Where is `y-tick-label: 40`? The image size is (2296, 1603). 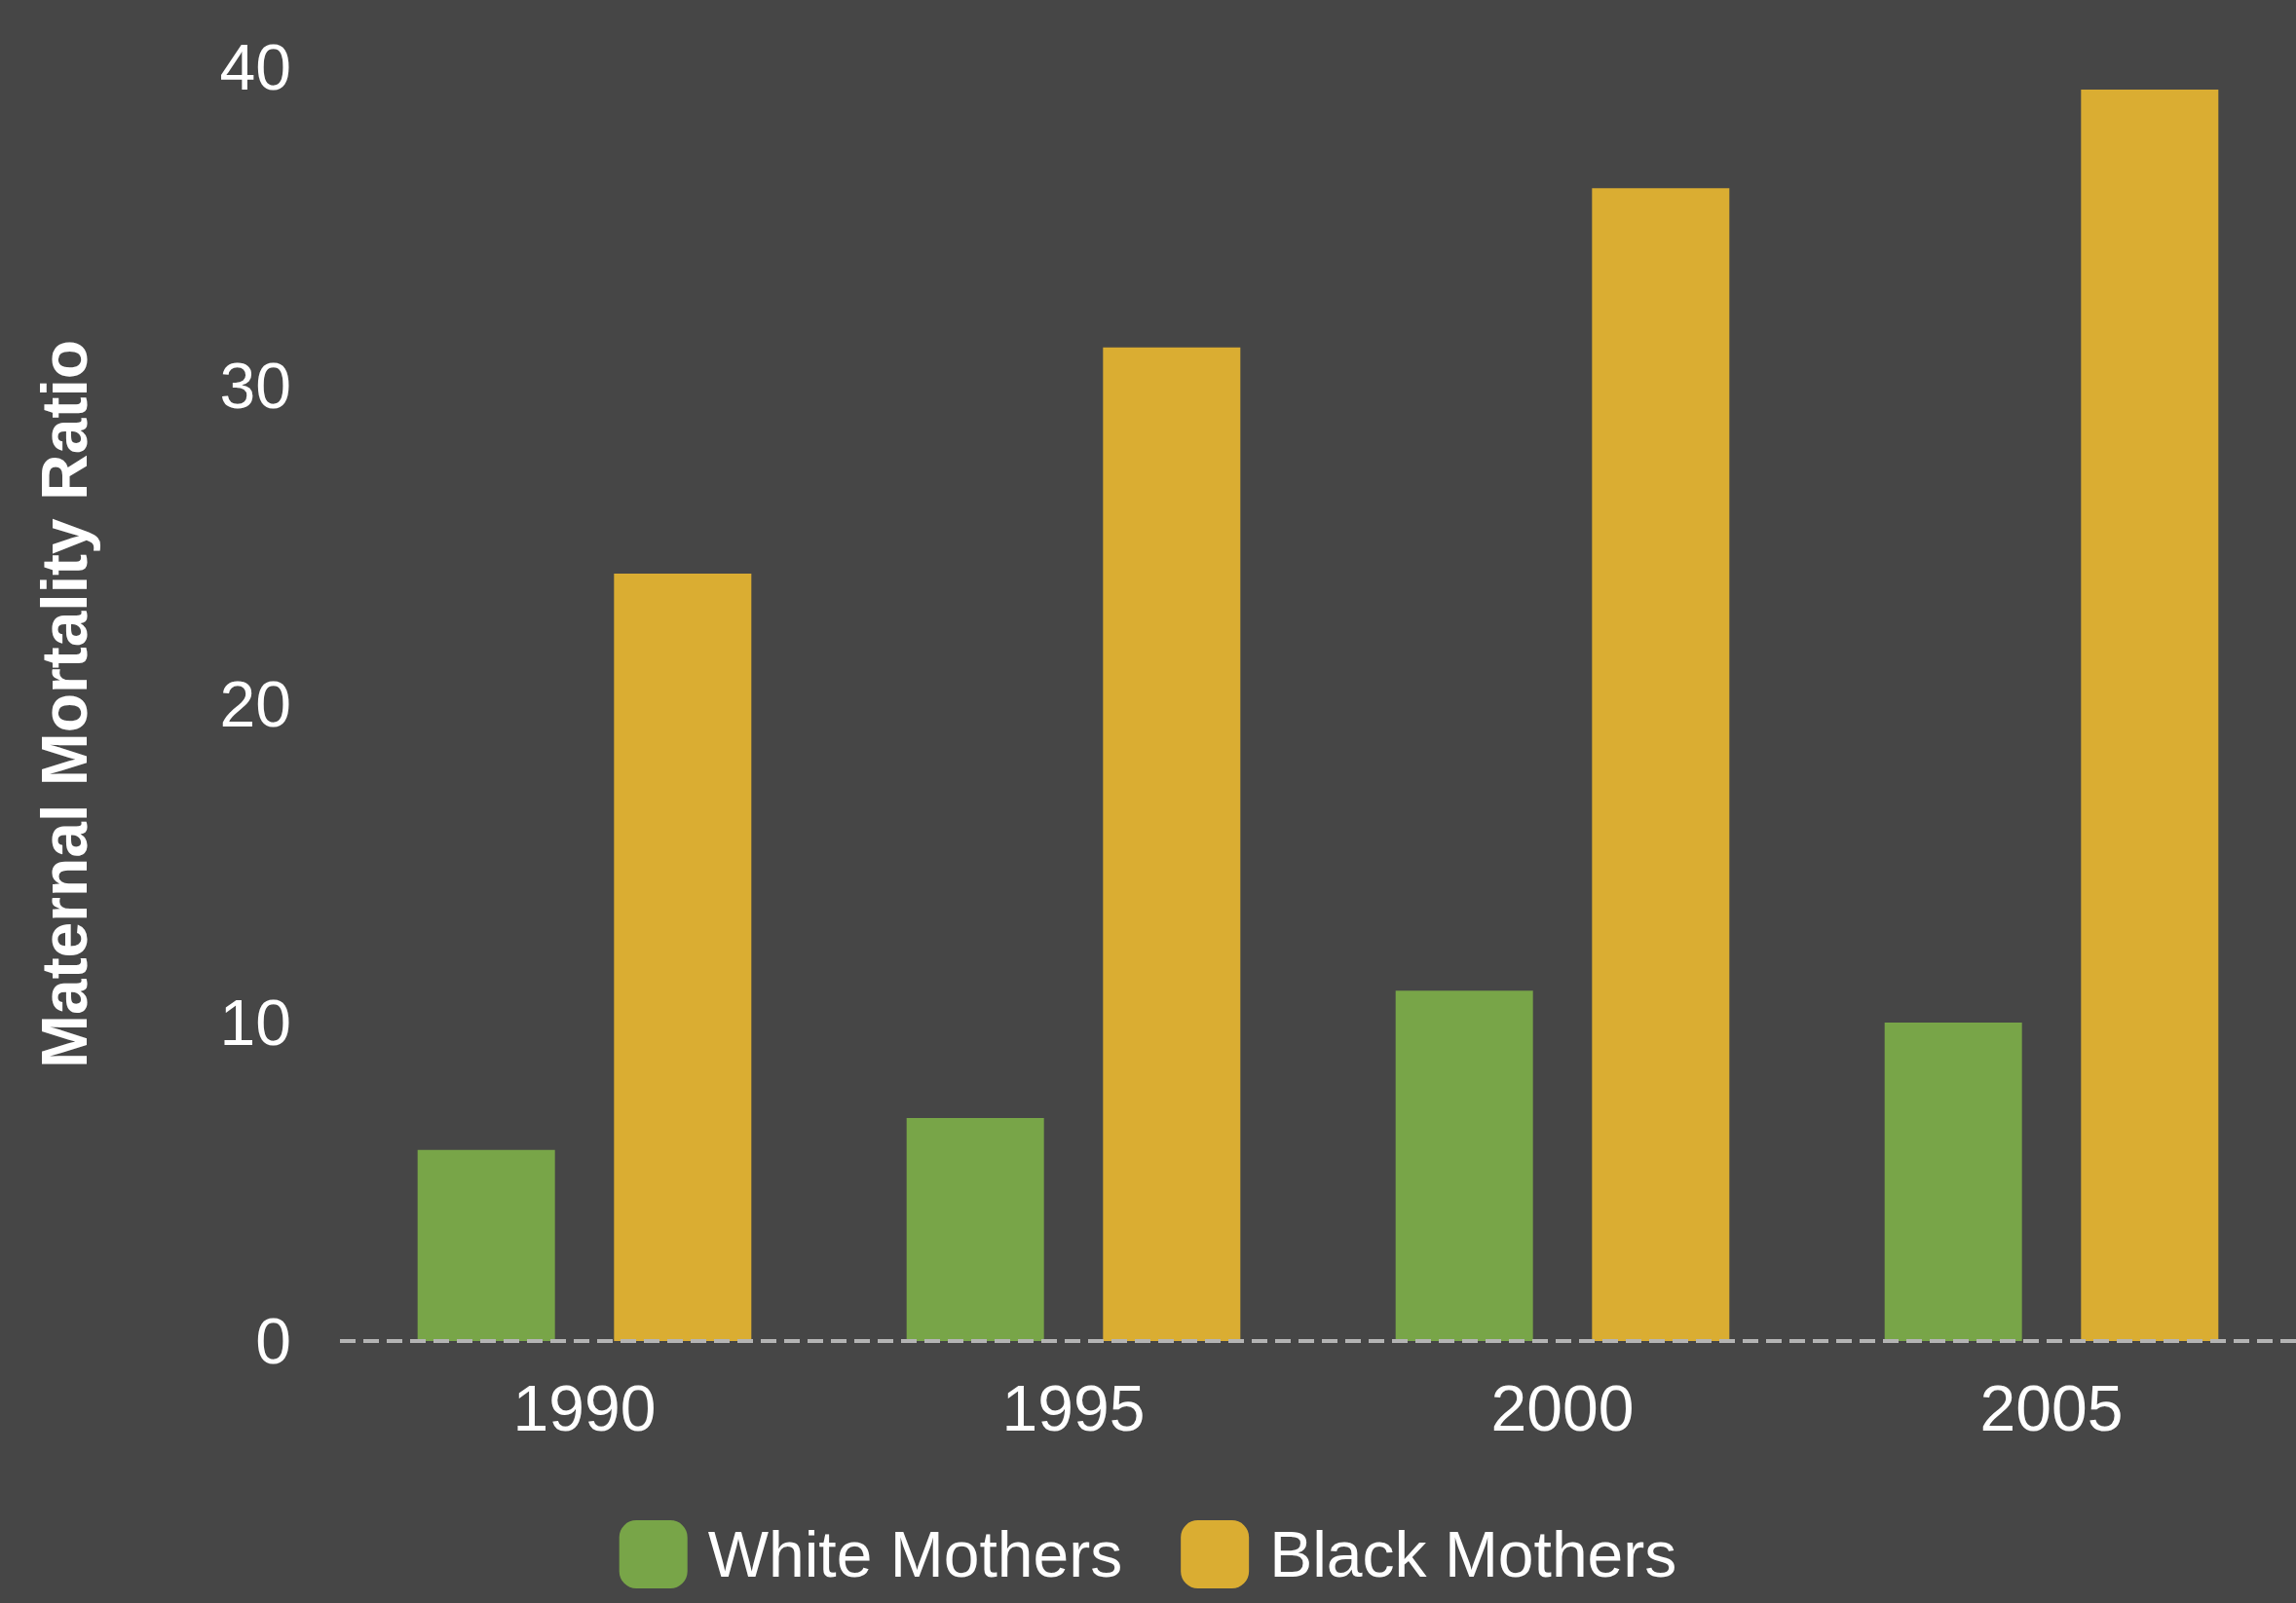
y-tick-label: 40 is located at coordinates (255, 67).